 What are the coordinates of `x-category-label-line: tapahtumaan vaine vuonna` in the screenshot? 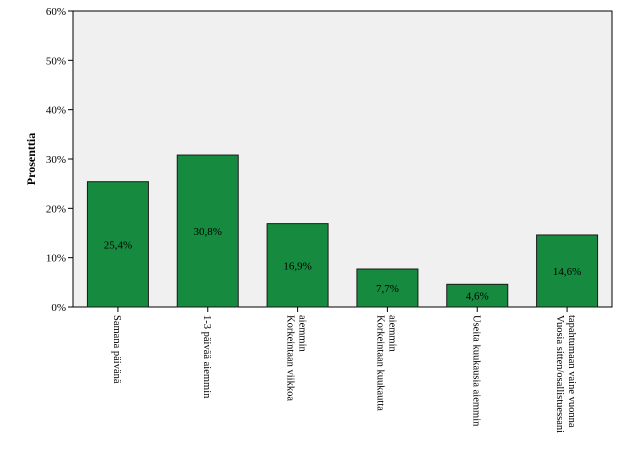 It's located at (571, 371).